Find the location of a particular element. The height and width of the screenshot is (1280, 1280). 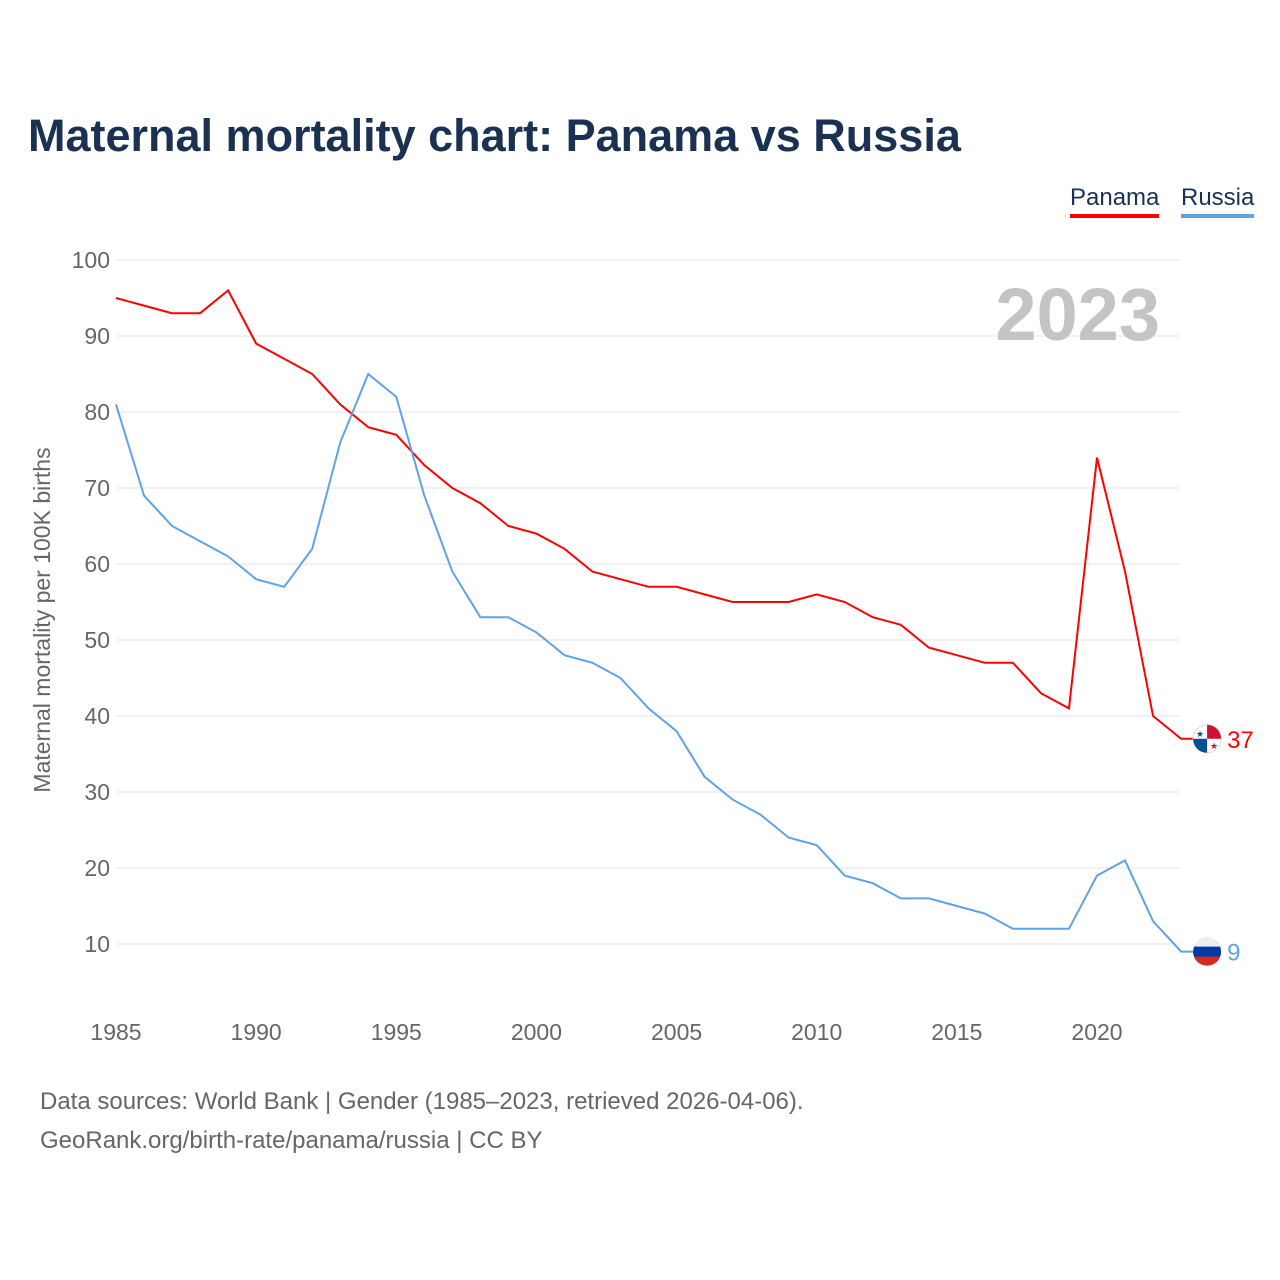

y-tick-label: 20 is located at coordinates (97, 868).